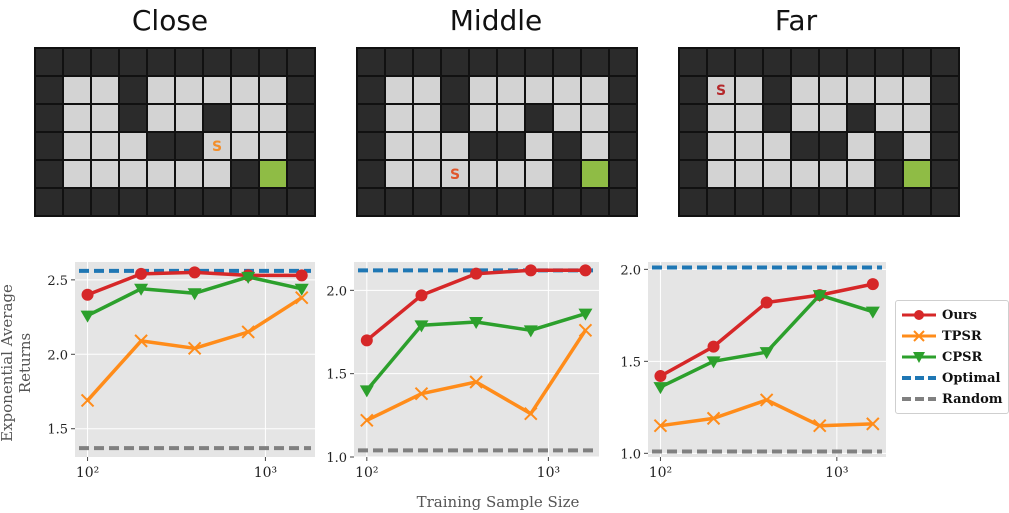 Image resolution: width=1009 pixels, height=513 pixels. I want to click on maze-goal-cell, so click(273, 174).